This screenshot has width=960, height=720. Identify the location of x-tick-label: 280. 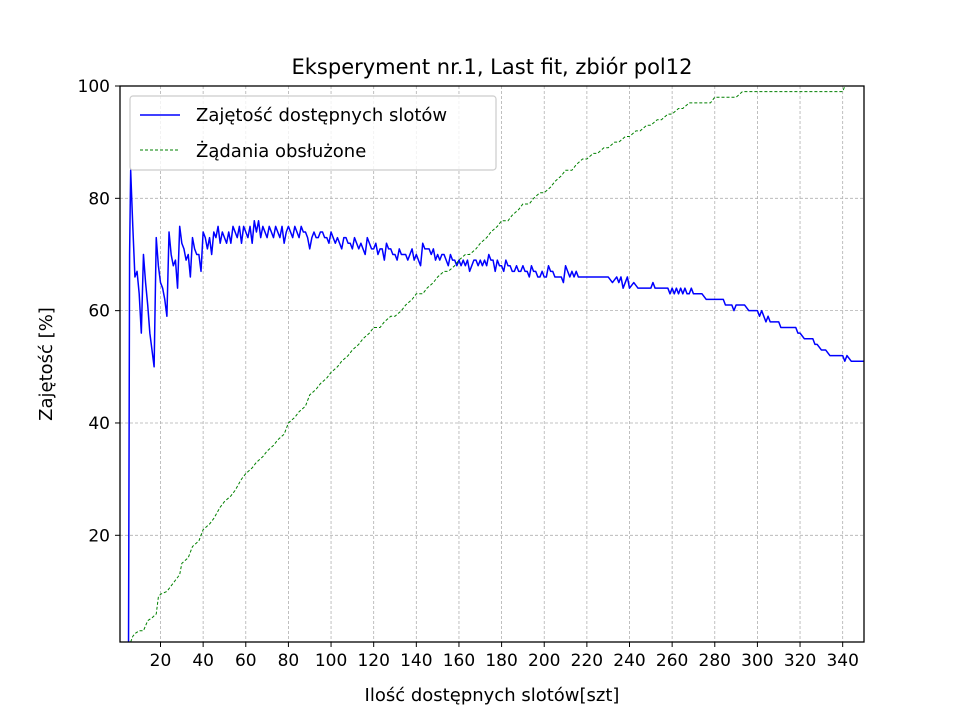
(715, 661).